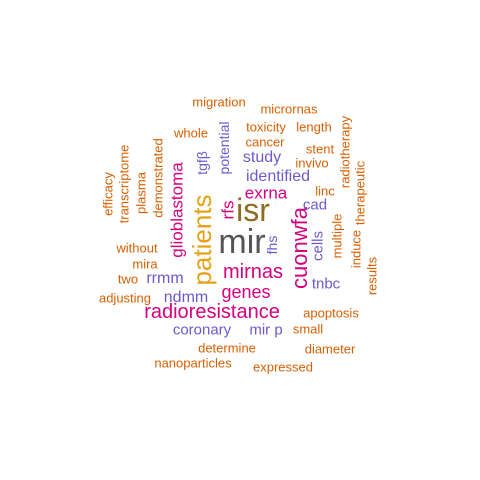 This screenshot has height=480, width=480. I want to click on word-efficacy: efficacy, so click(108, 194).